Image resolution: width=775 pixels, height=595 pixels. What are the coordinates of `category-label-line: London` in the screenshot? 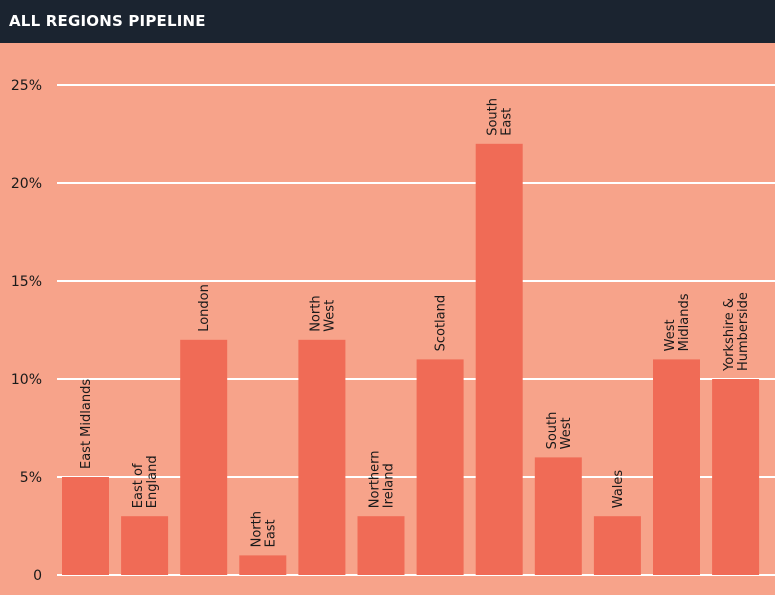 It's located at (204, 308).